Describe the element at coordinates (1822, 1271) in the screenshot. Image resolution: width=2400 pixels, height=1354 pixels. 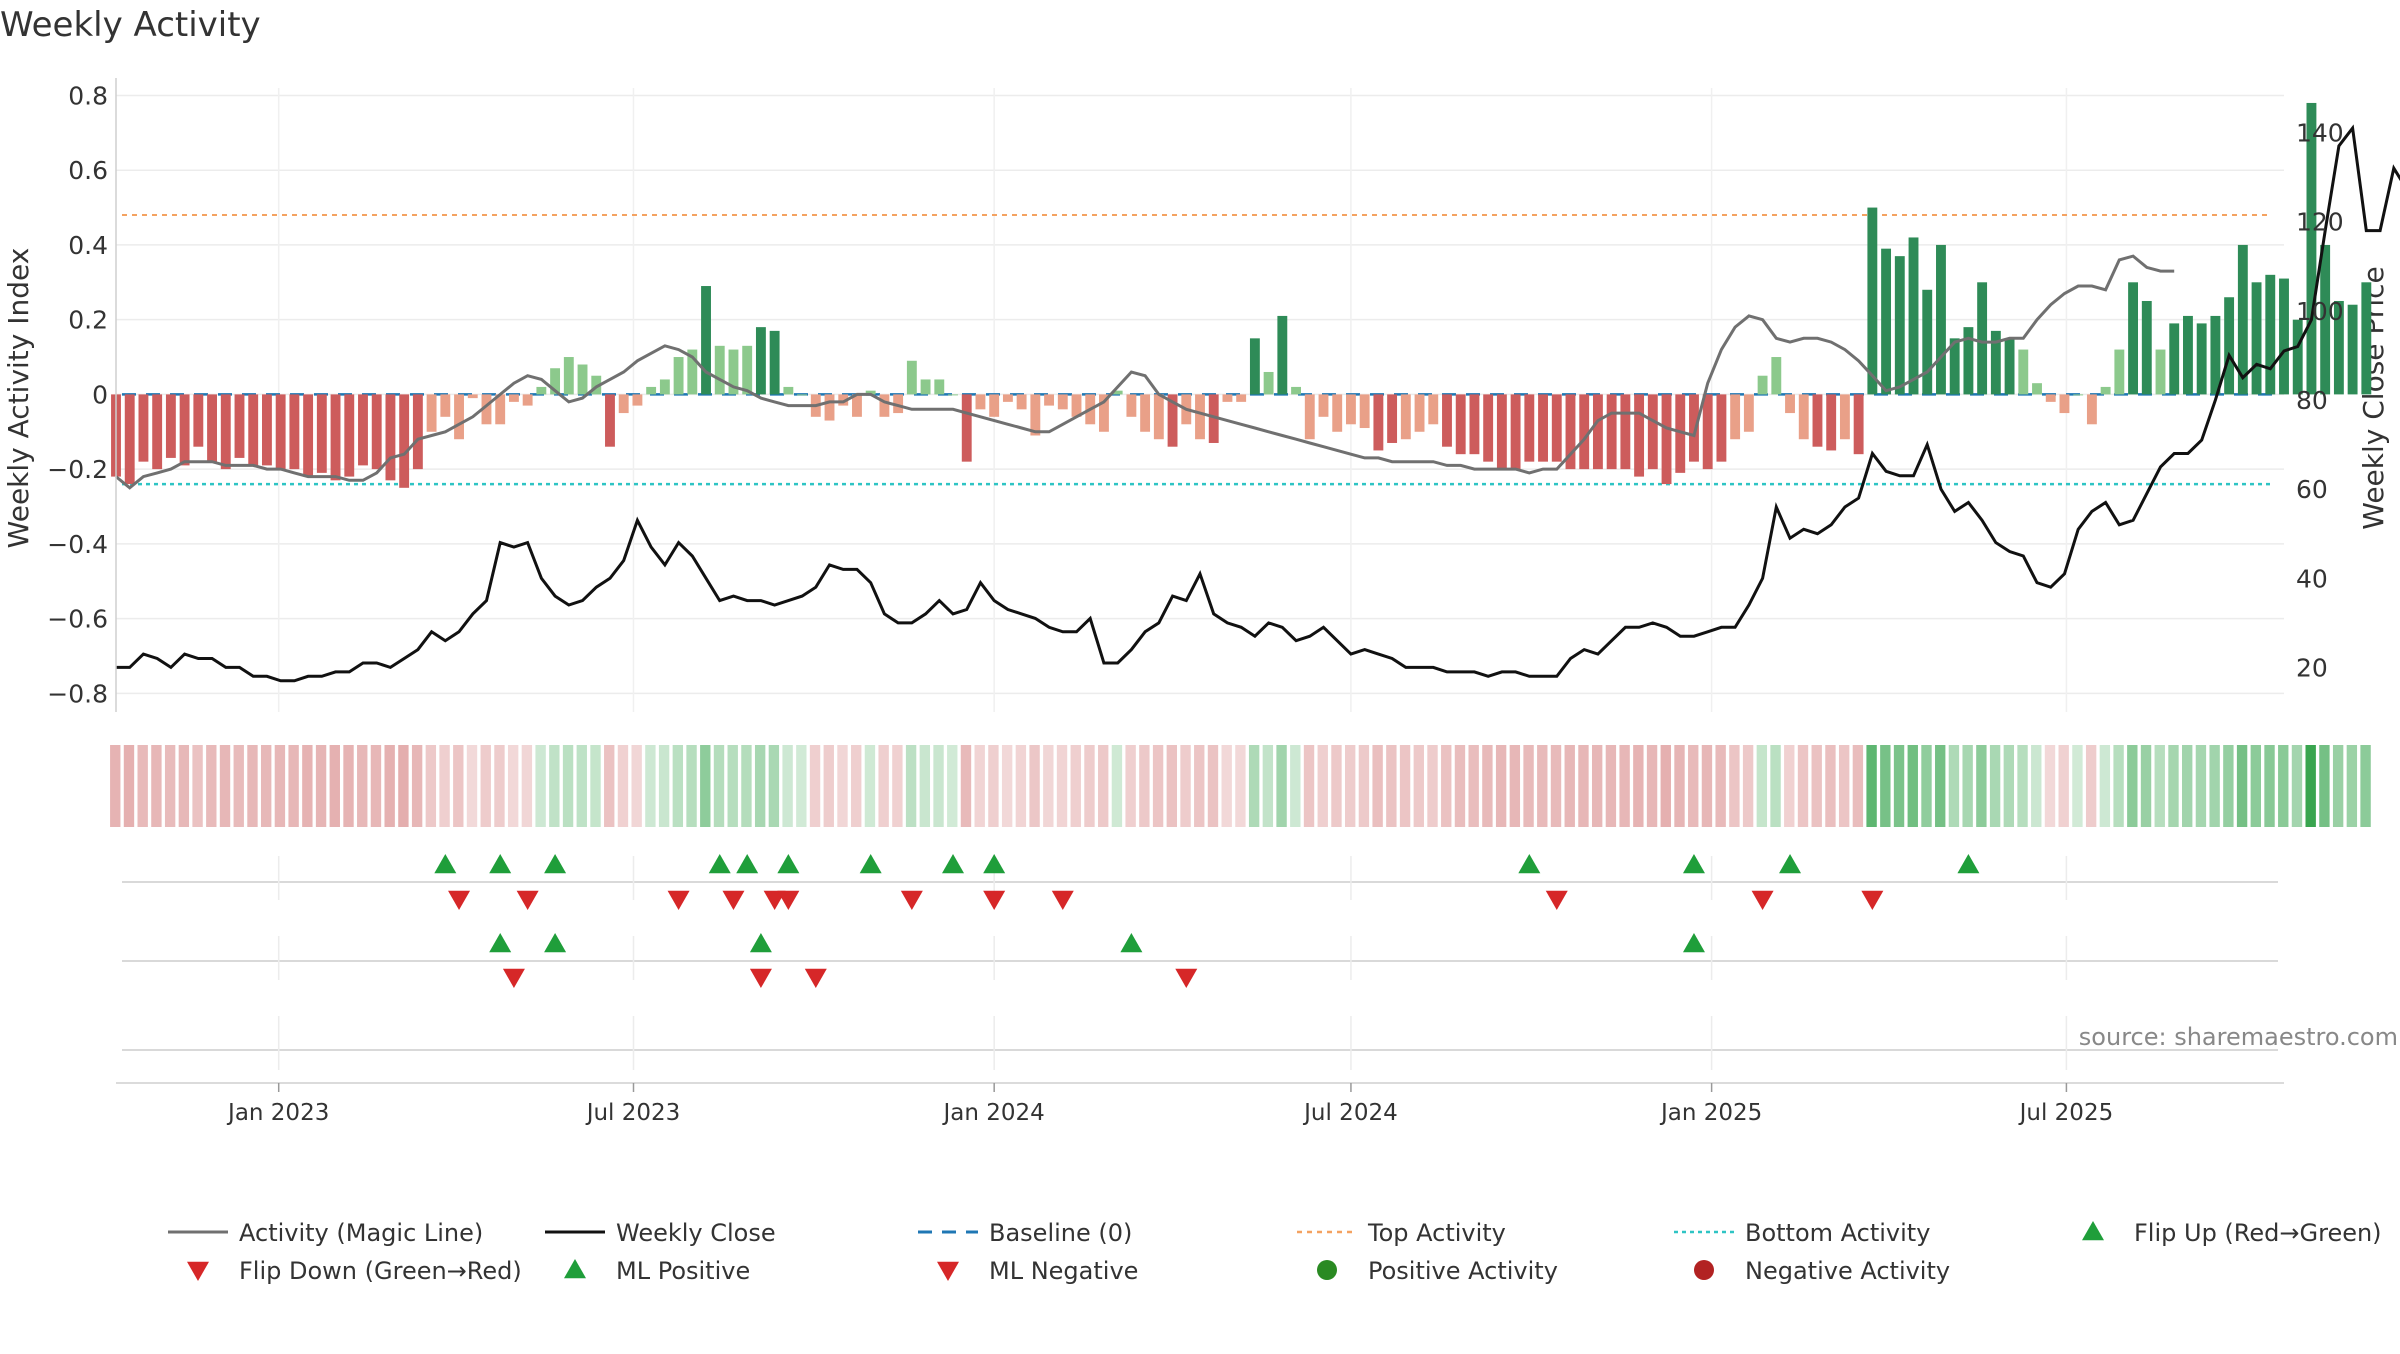
I see `legend-item: Negative Activity` at that location.